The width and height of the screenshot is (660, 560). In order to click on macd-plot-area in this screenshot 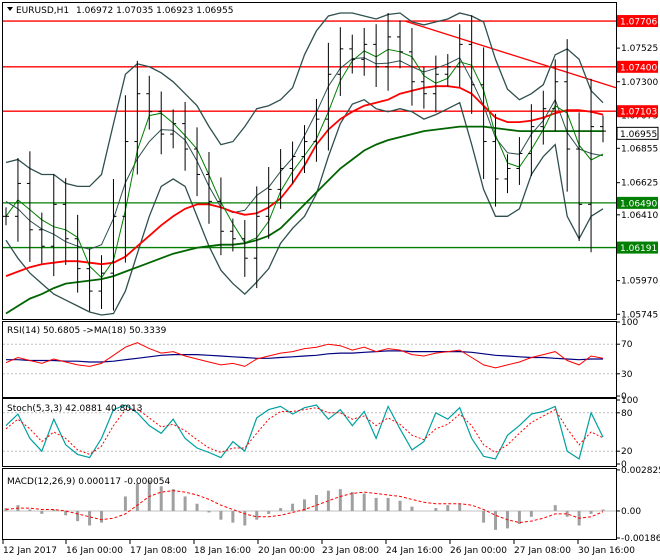, I will do `click(309, 505)`.